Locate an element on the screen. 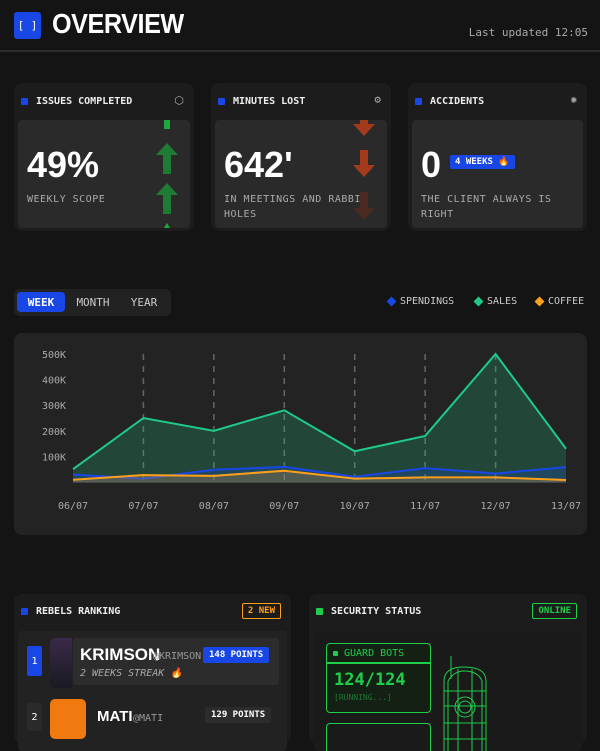  stat-subtitle: THE CLIENT ALWAYS IS RIGHT is located at coordinates (496, 207).